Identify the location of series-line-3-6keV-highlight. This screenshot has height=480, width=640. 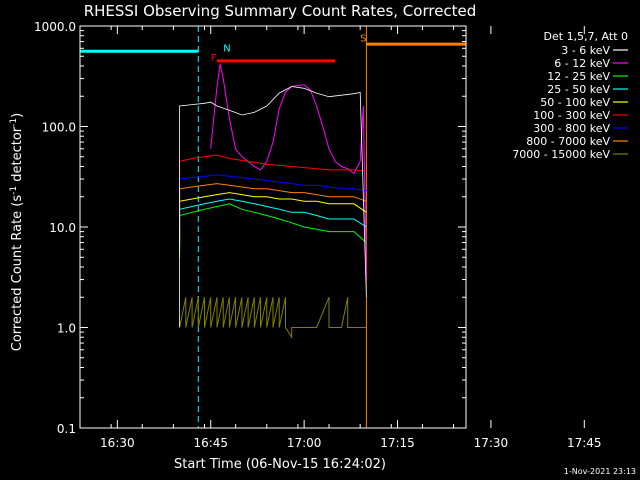
(273, 207).